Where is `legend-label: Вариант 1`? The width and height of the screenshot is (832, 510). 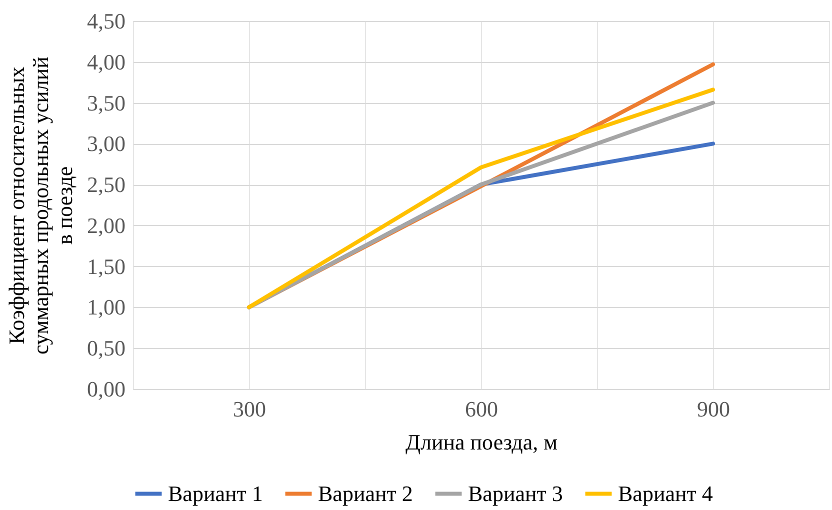 legend-label: Вариант 1 is located at coordinates (215, 493).